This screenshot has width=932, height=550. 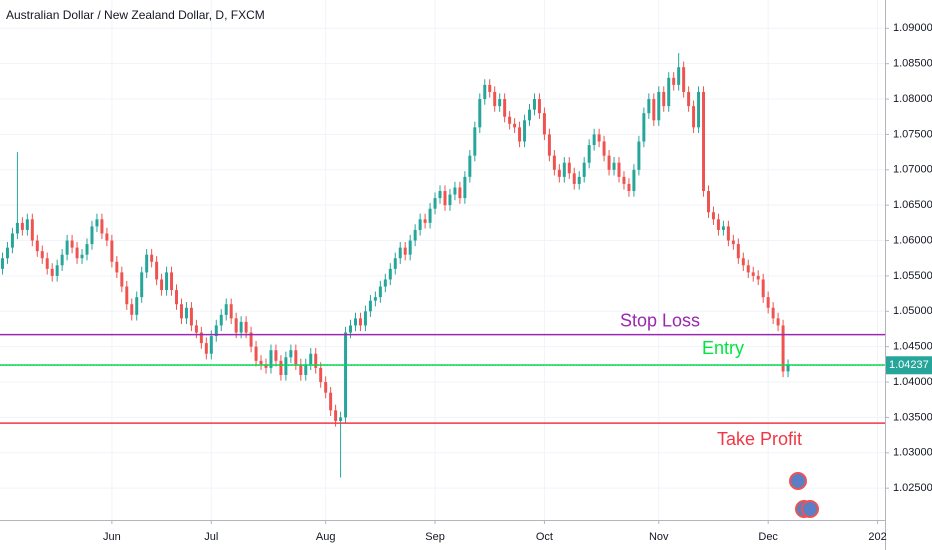 What do you see at coordinates (804, 495) in the screenshot?
I see `event-icons` at bounding box center [804, 495].